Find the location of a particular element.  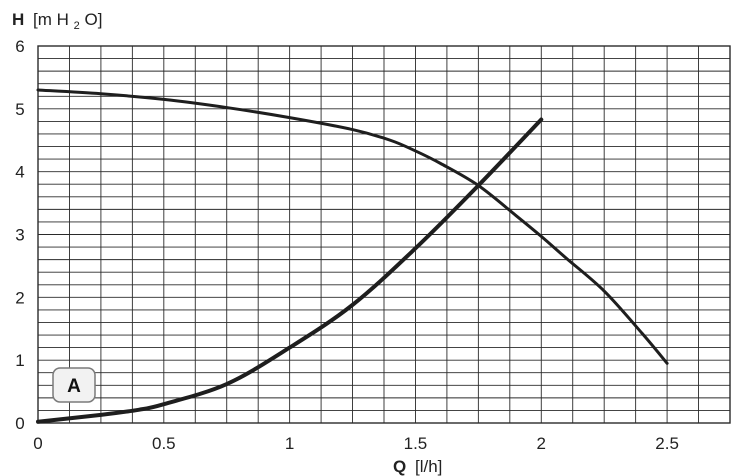

y-tick-label: 4 is located at coordinates (19, 172).